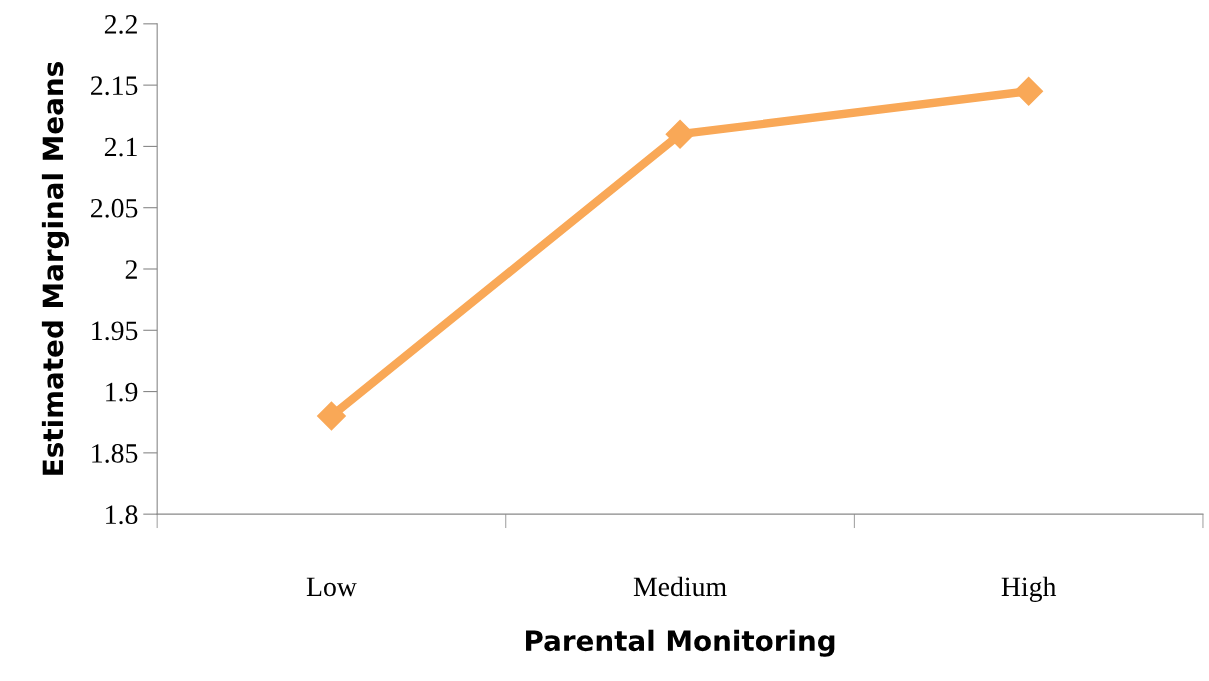 Image resolution: width=1209 pixels, height=681 pixels. Describe the element at coordinates (55, 268) in the screenshot. I see `y-axis-title: Estimated Marginal Means` at that location.